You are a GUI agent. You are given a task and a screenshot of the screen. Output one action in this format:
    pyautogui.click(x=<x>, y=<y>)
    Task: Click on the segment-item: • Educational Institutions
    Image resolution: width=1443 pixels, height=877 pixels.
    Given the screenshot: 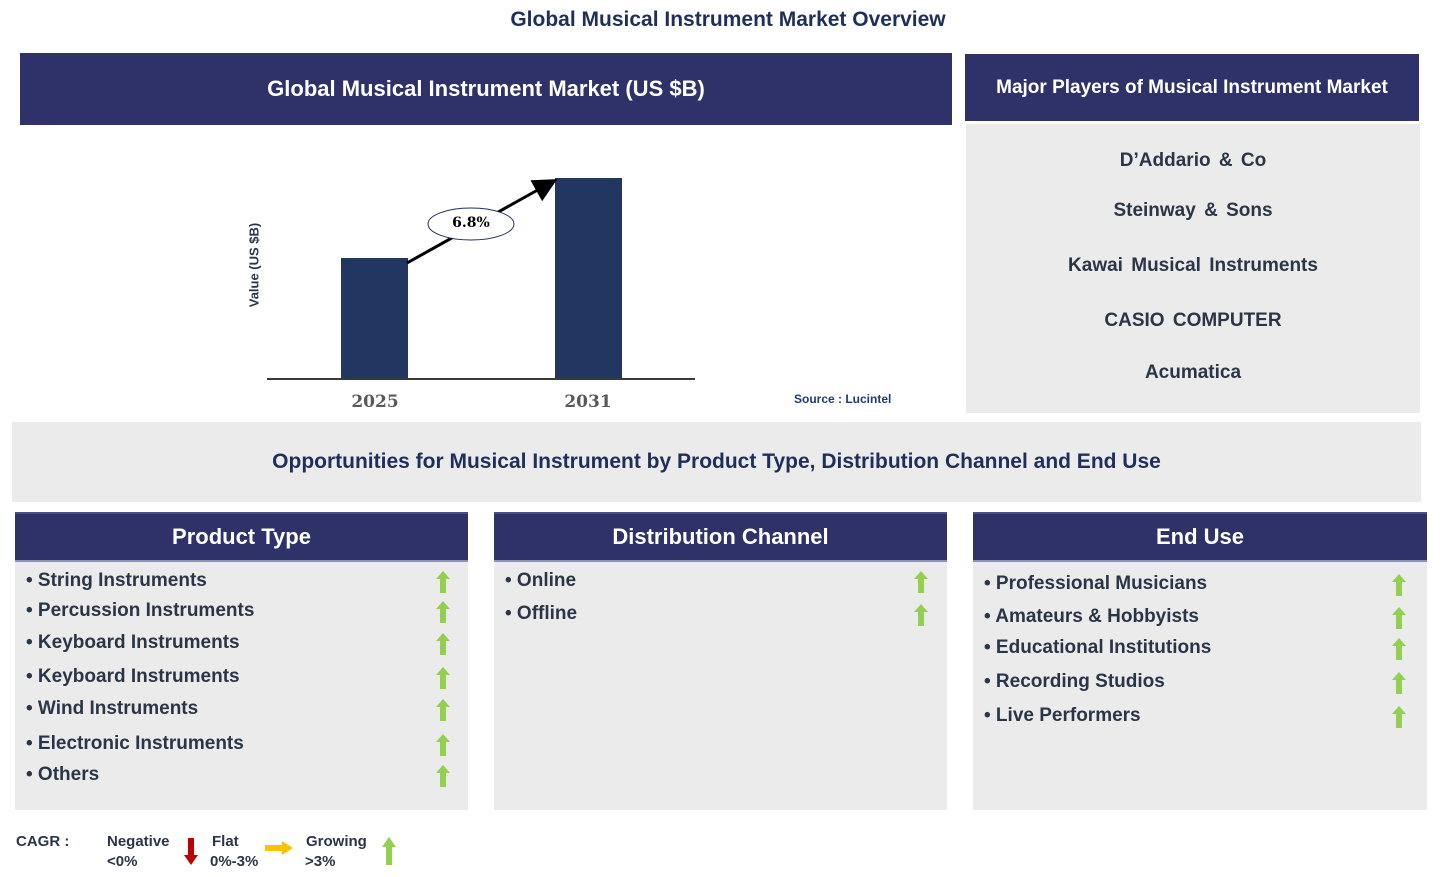 What is the action you would take?
    pyautogui.click(x=1098, y=647)
    